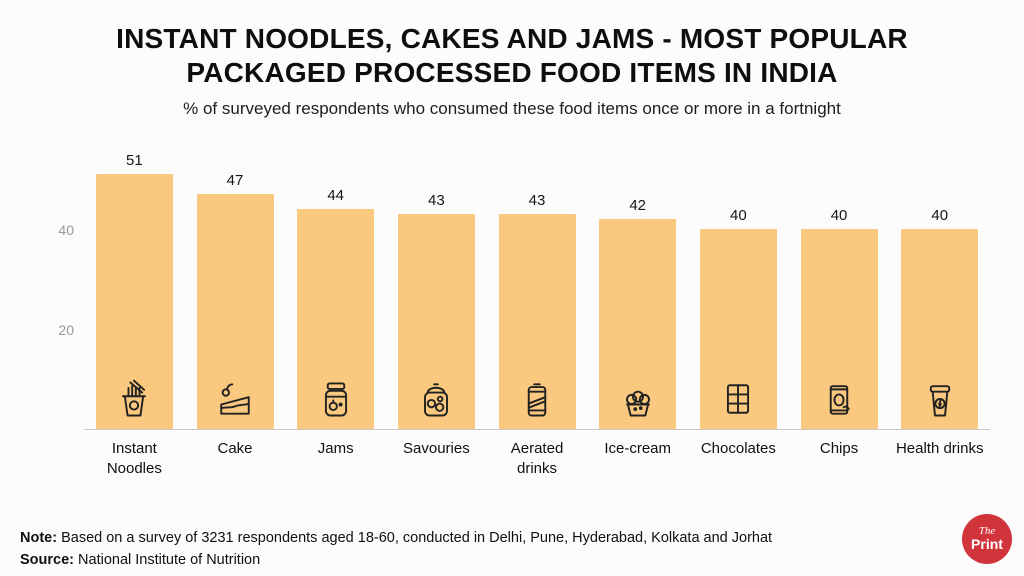  What do you see at coordinates (235, 181) in the screenshot?
I see `bar-value-label: 47` at bounding box center [235, 181].